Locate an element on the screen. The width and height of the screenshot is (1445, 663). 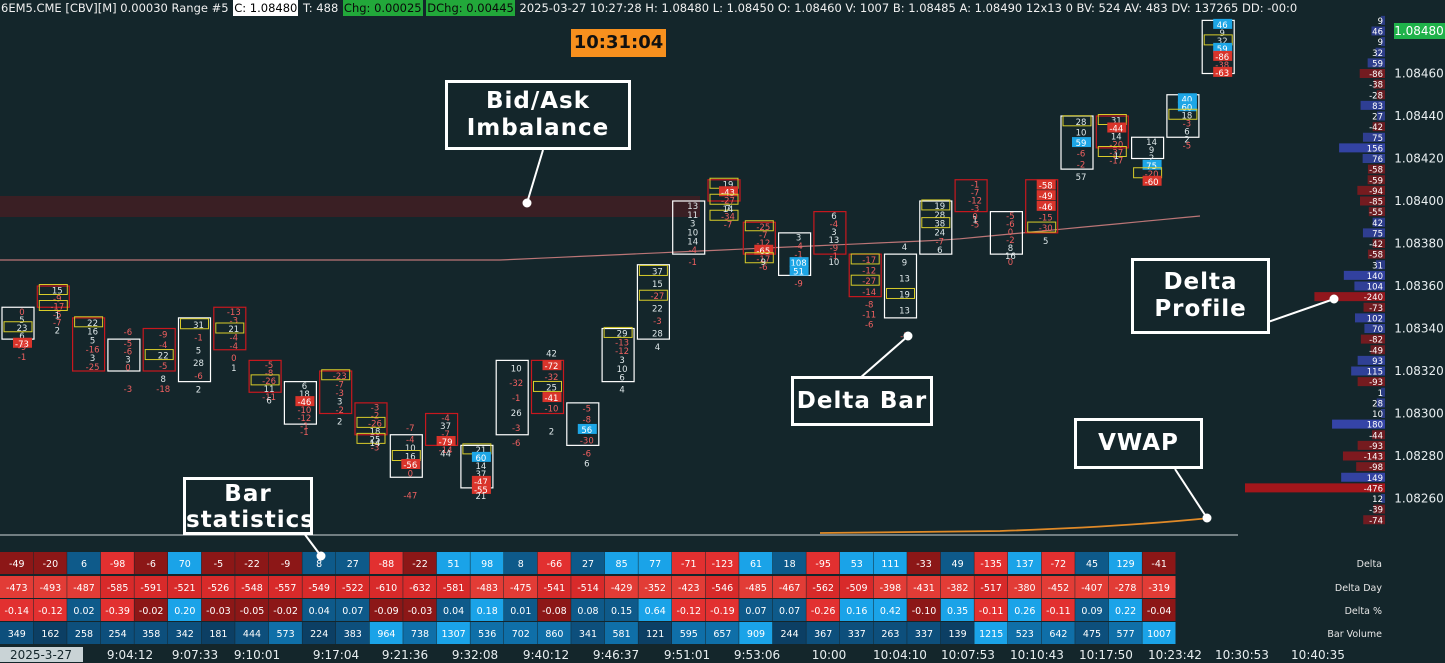
stat-cell-0-22: 61 is located at coordinates (756, 564).